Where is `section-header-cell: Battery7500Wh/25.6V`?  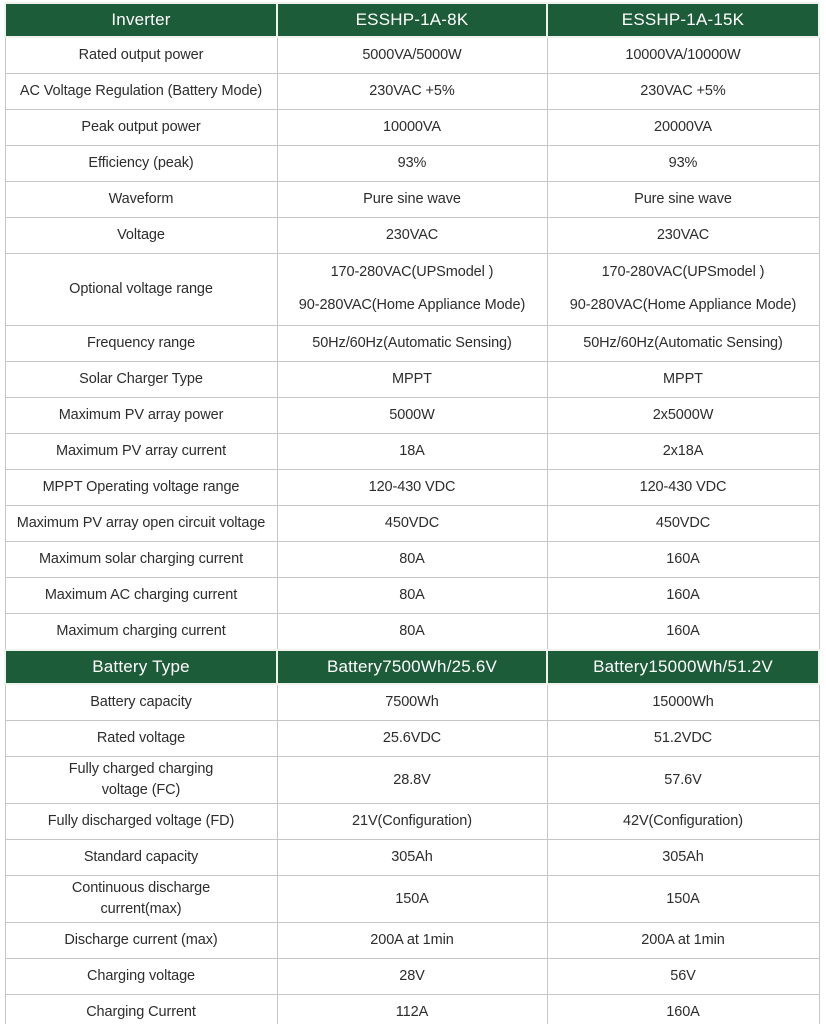
section-header-cell: Battery7500Wh/25.6V is located at coordinates (412, 666).